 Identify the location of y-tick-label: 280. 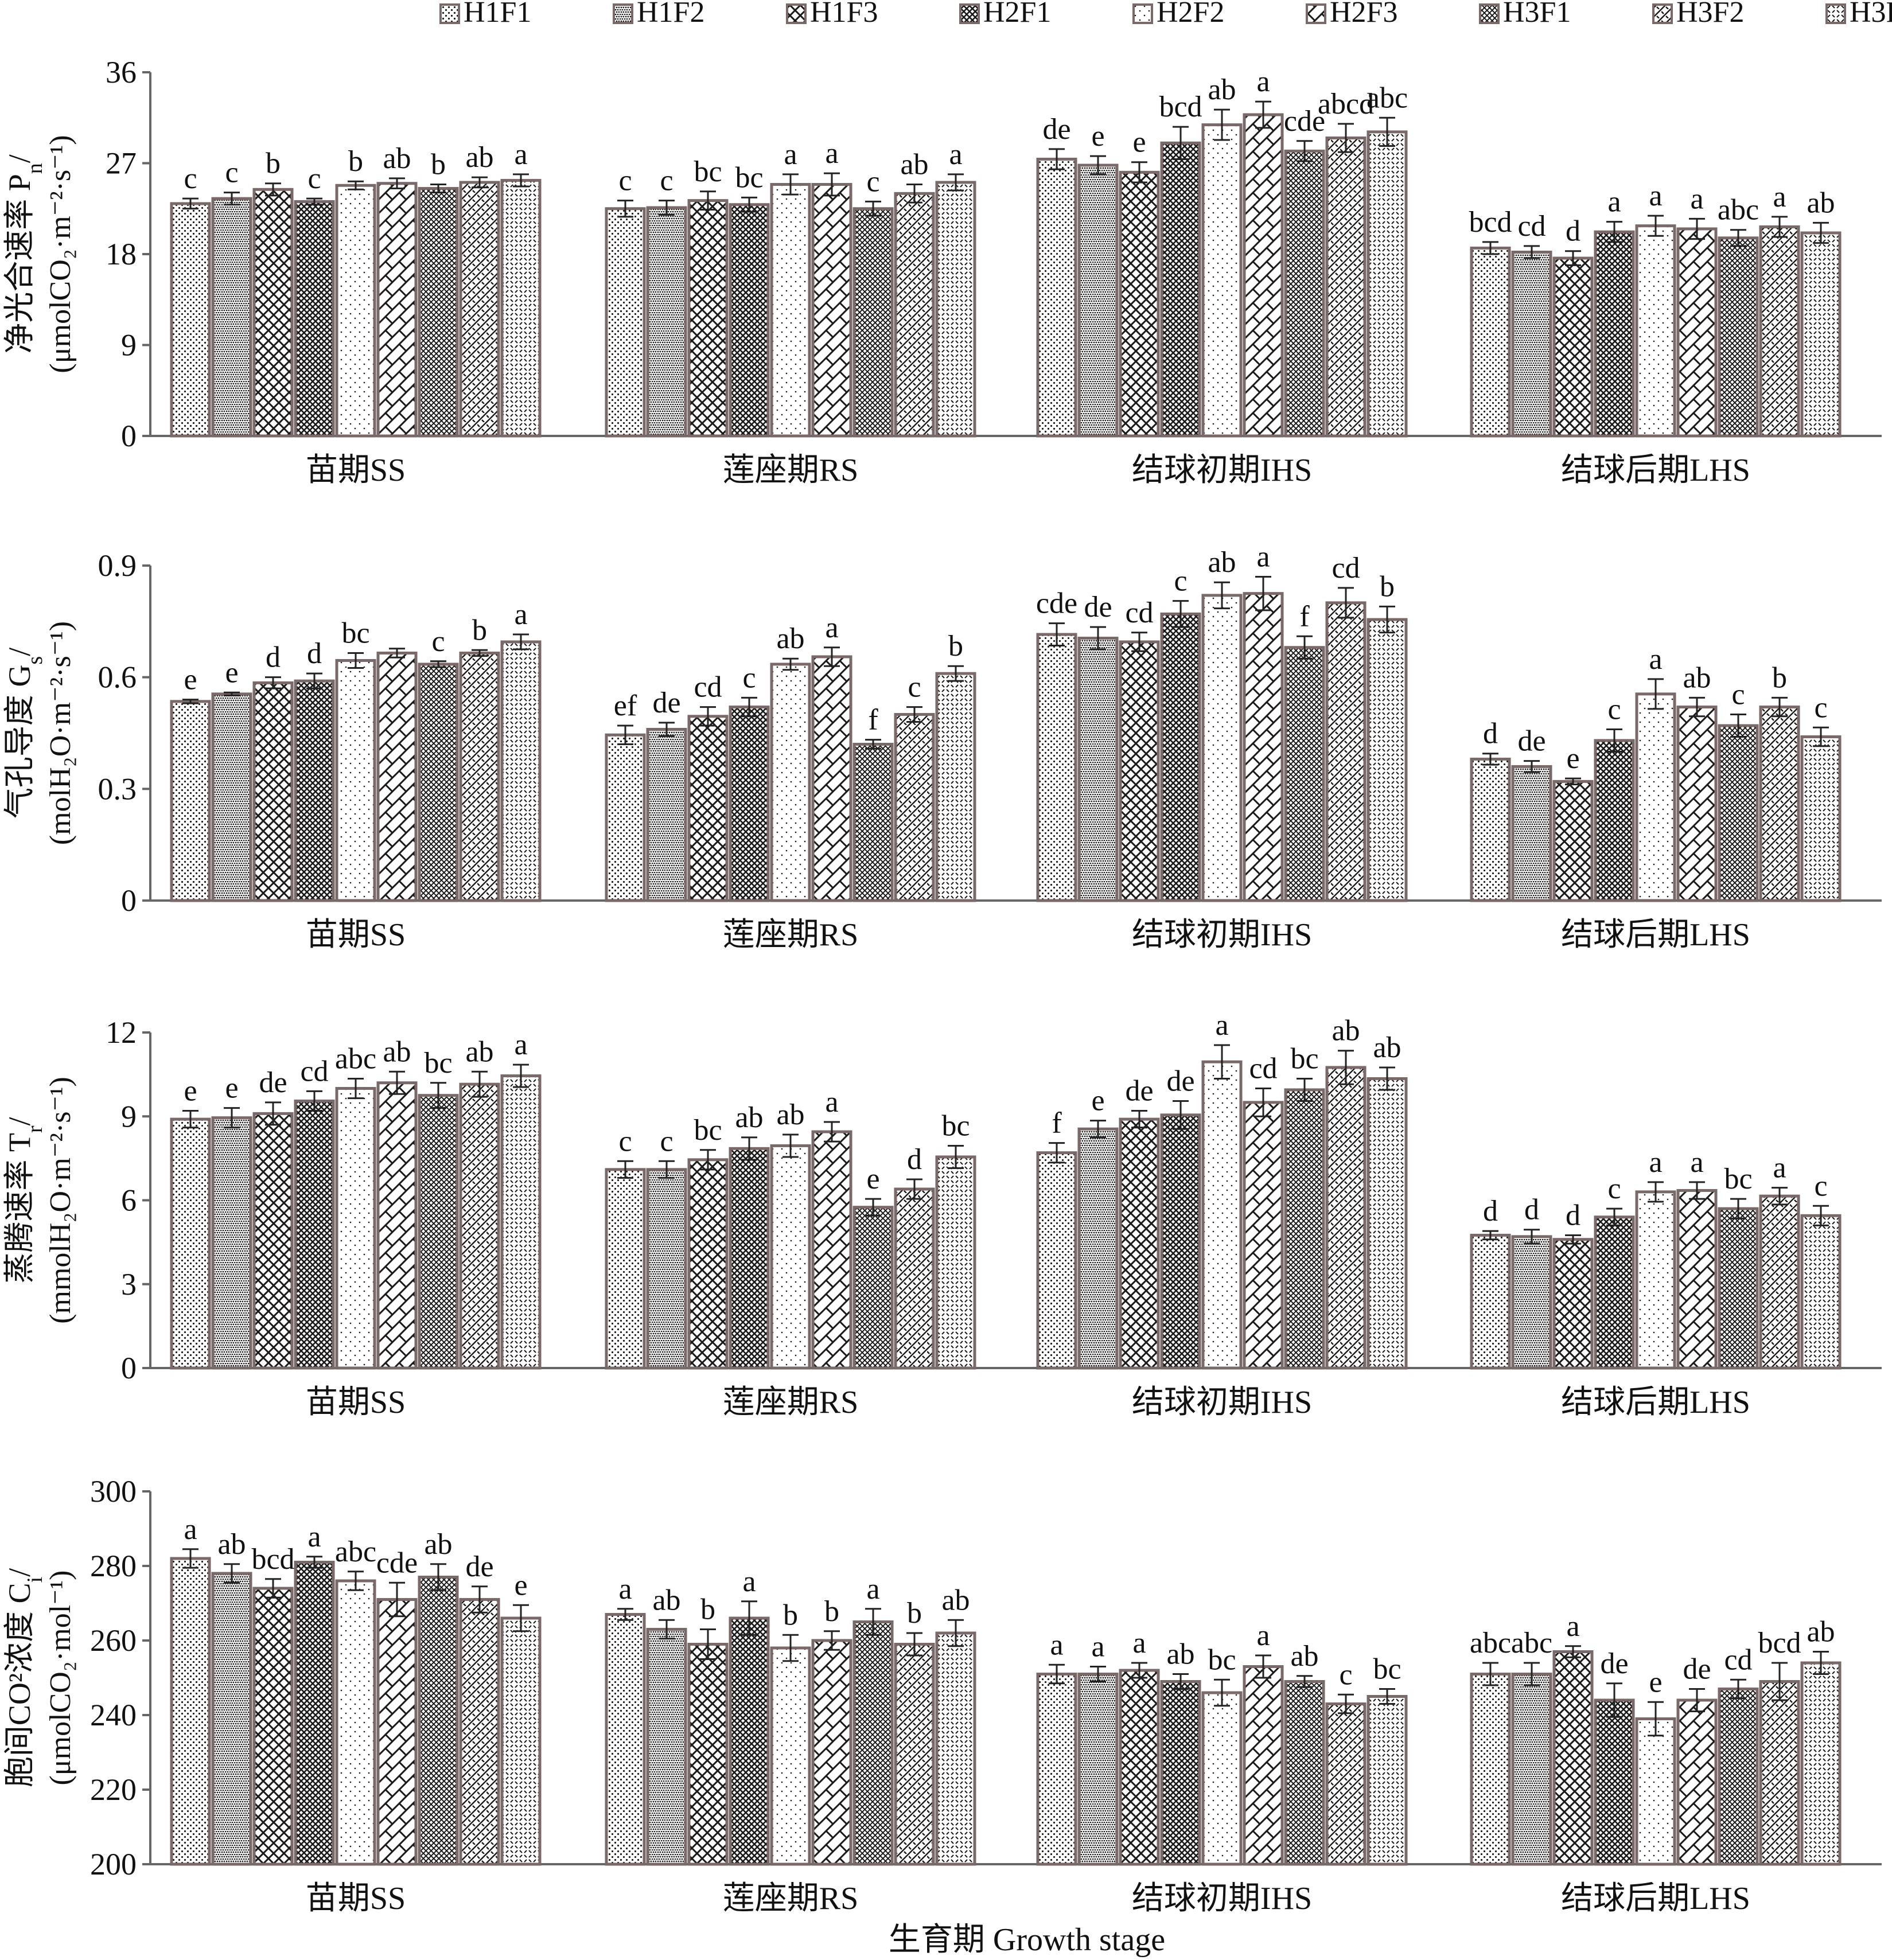
(113, 1566).